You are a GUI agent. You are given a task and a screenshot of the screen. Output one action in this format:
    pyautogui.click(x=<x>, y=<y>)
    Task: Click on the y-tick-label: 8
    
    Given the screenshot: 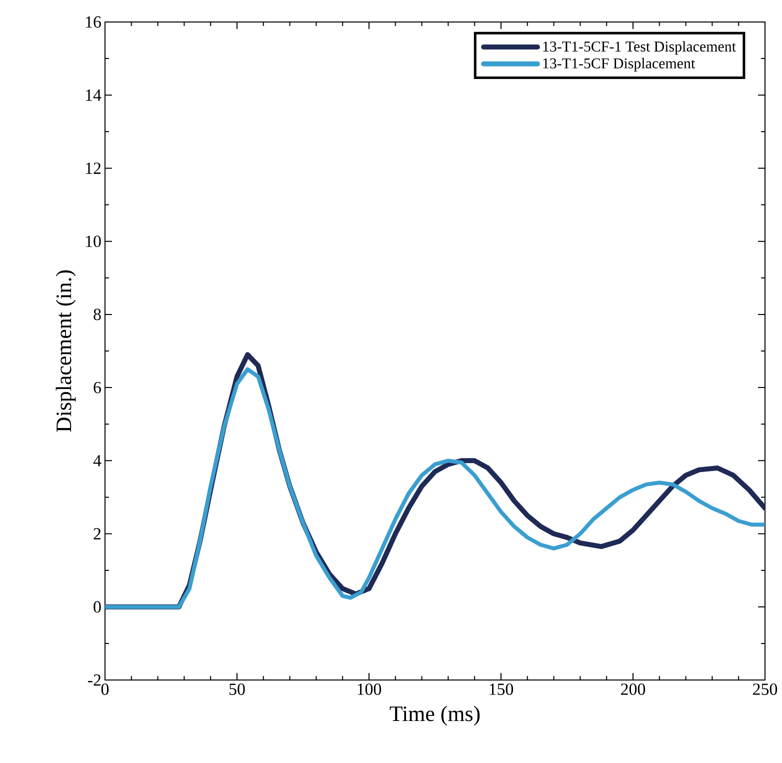 What is the action you would take?
    pyautogui.click(x=97, y=314)
    